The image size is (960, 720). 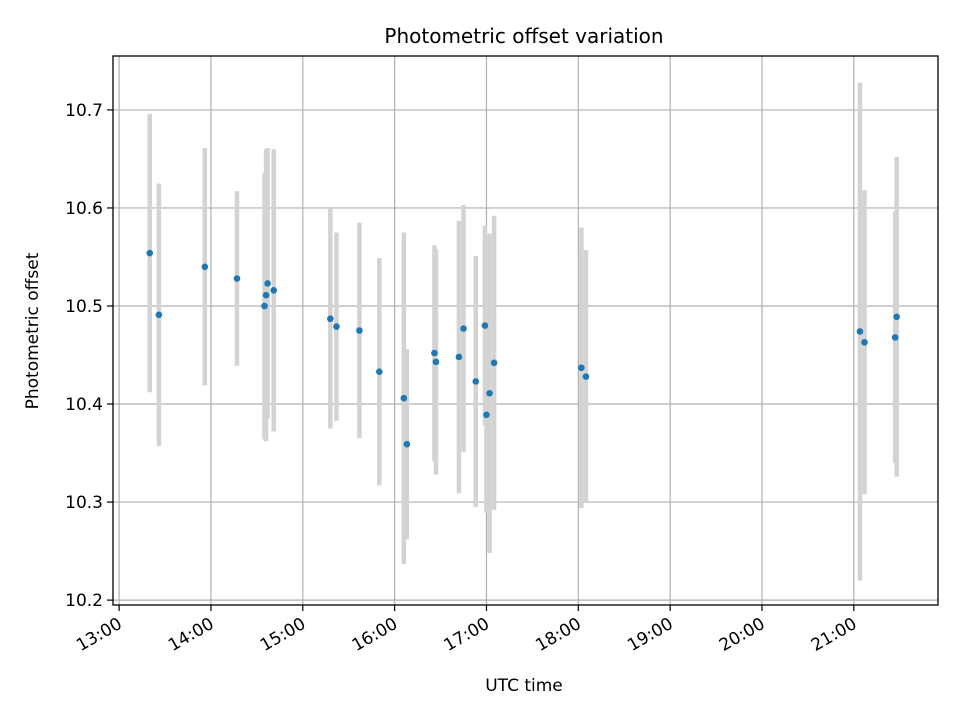 I want to click on x-tick-label: 14:00, so click(x=191, y=635).